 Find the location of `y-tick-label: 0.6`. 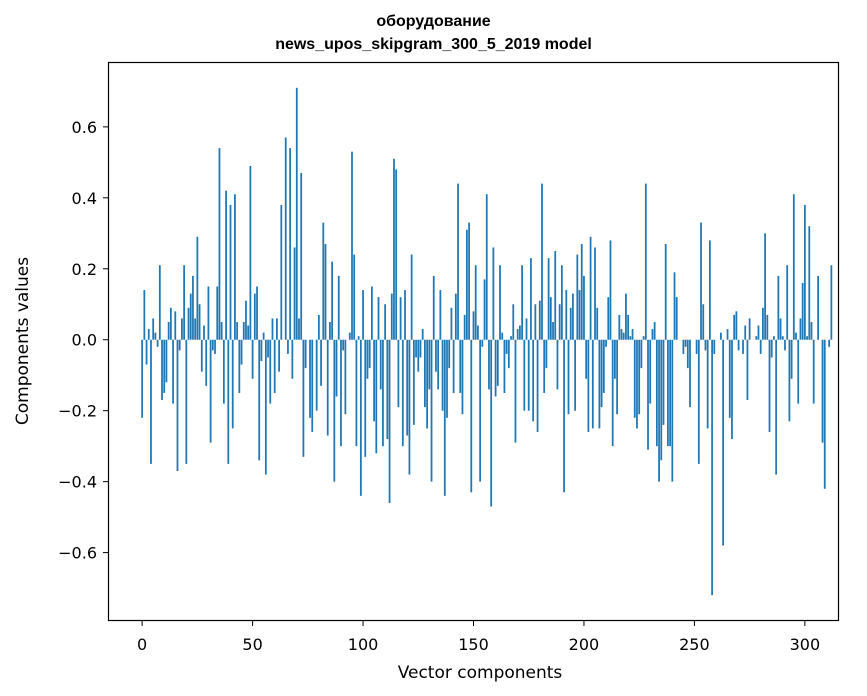

y-tick-label: 0.6 is located at coordinates (84, 127).